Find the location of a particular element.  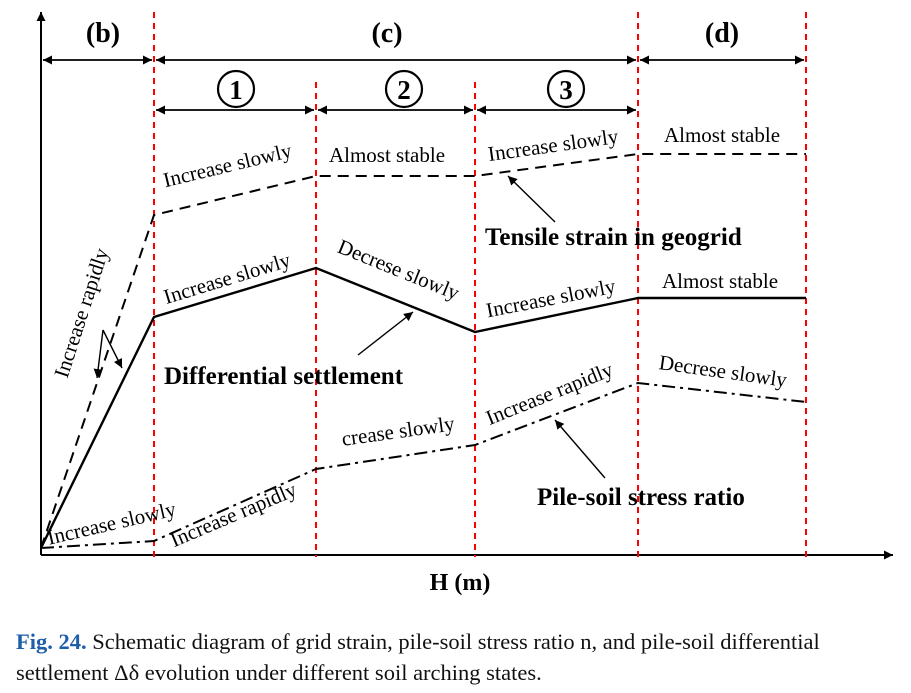

strain-stage1-annotation: Increase slowly is located at coordinates (228, 165).